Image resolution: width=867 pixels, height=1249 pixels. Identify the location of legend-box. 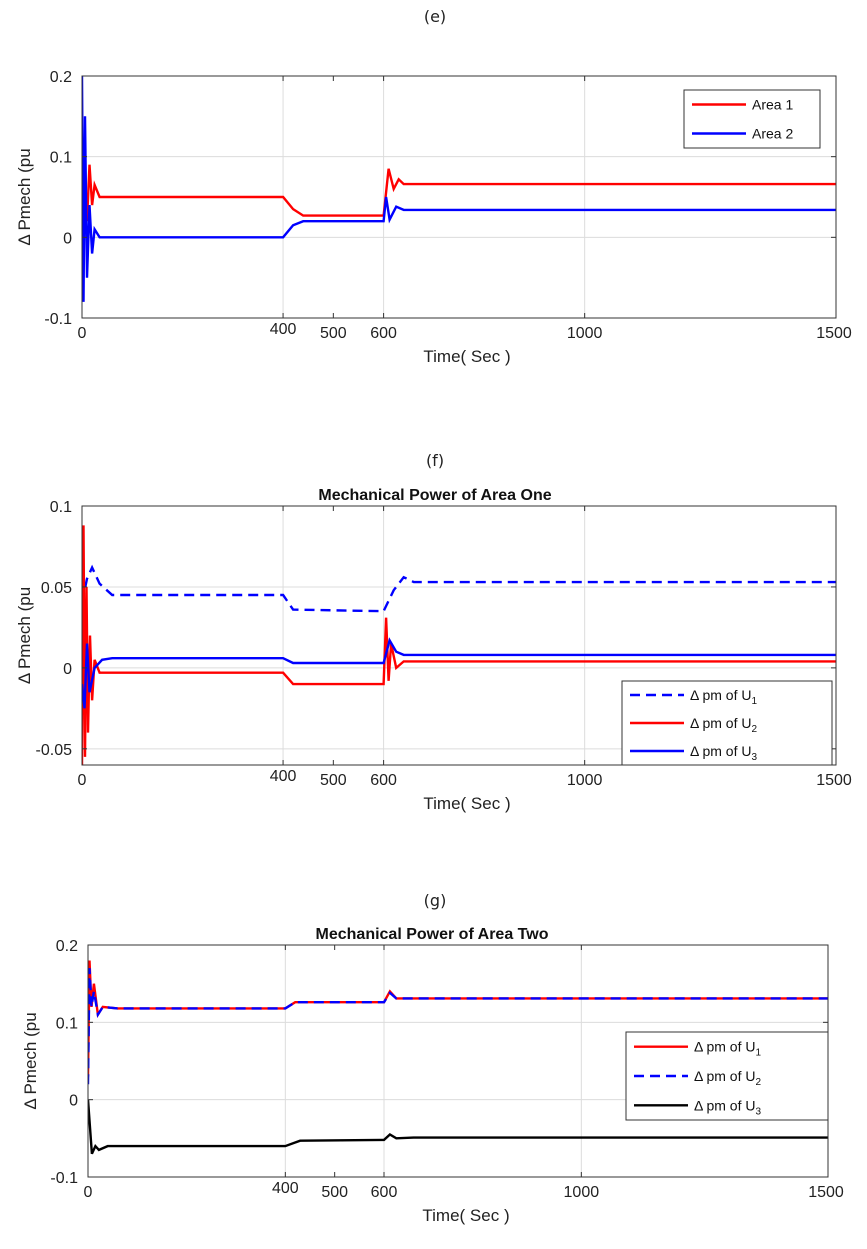
(752, 119).